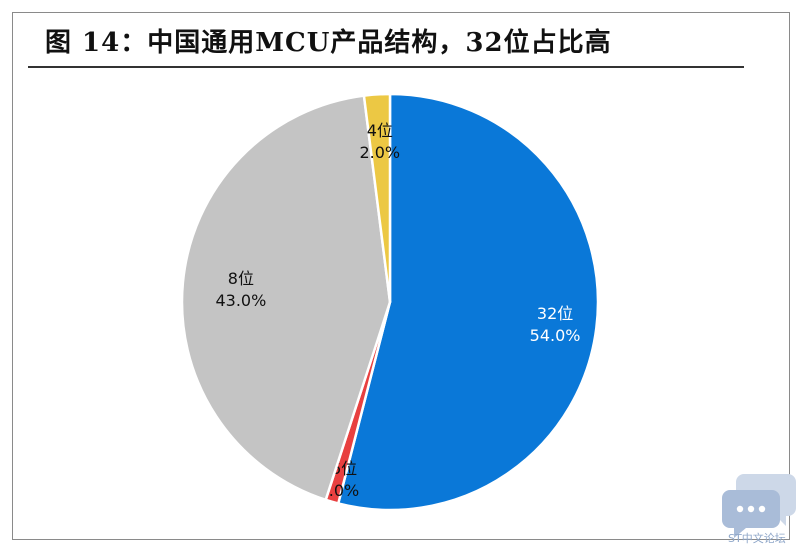  I want to click on slice-name-label-3: 4位, so click(380, 130).